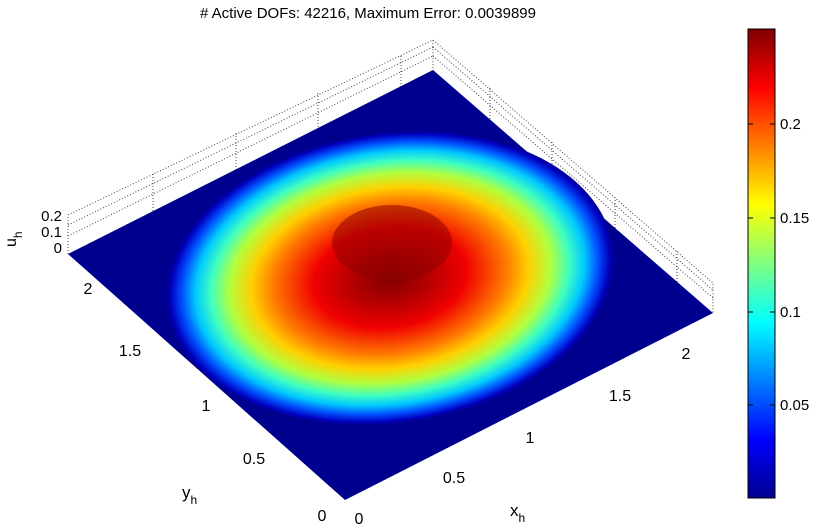  What do you see at coordinates (359, 519) in the screenshot?
I see `x-tick-label: 0` at bounding box center [359, 519].